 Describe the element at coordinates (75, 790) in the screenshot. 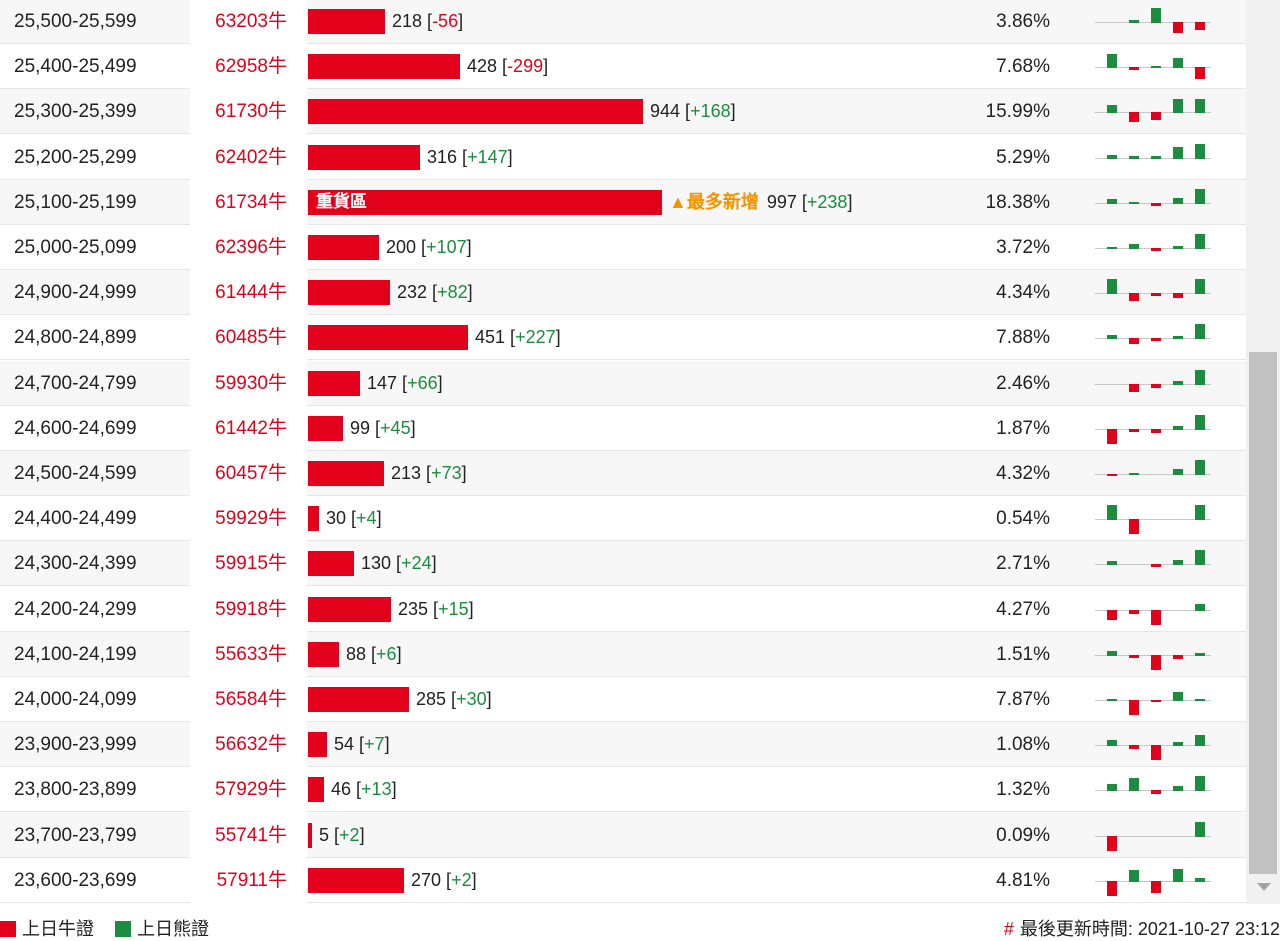

I see `strike-range: 23,800-23,899` at that location.